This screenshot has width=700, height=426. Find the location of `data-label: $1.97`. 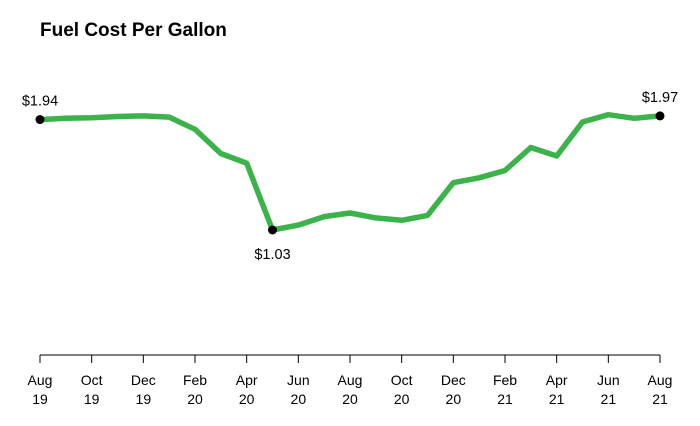

data-label: $1.97 is located at coordinates (660, 98).